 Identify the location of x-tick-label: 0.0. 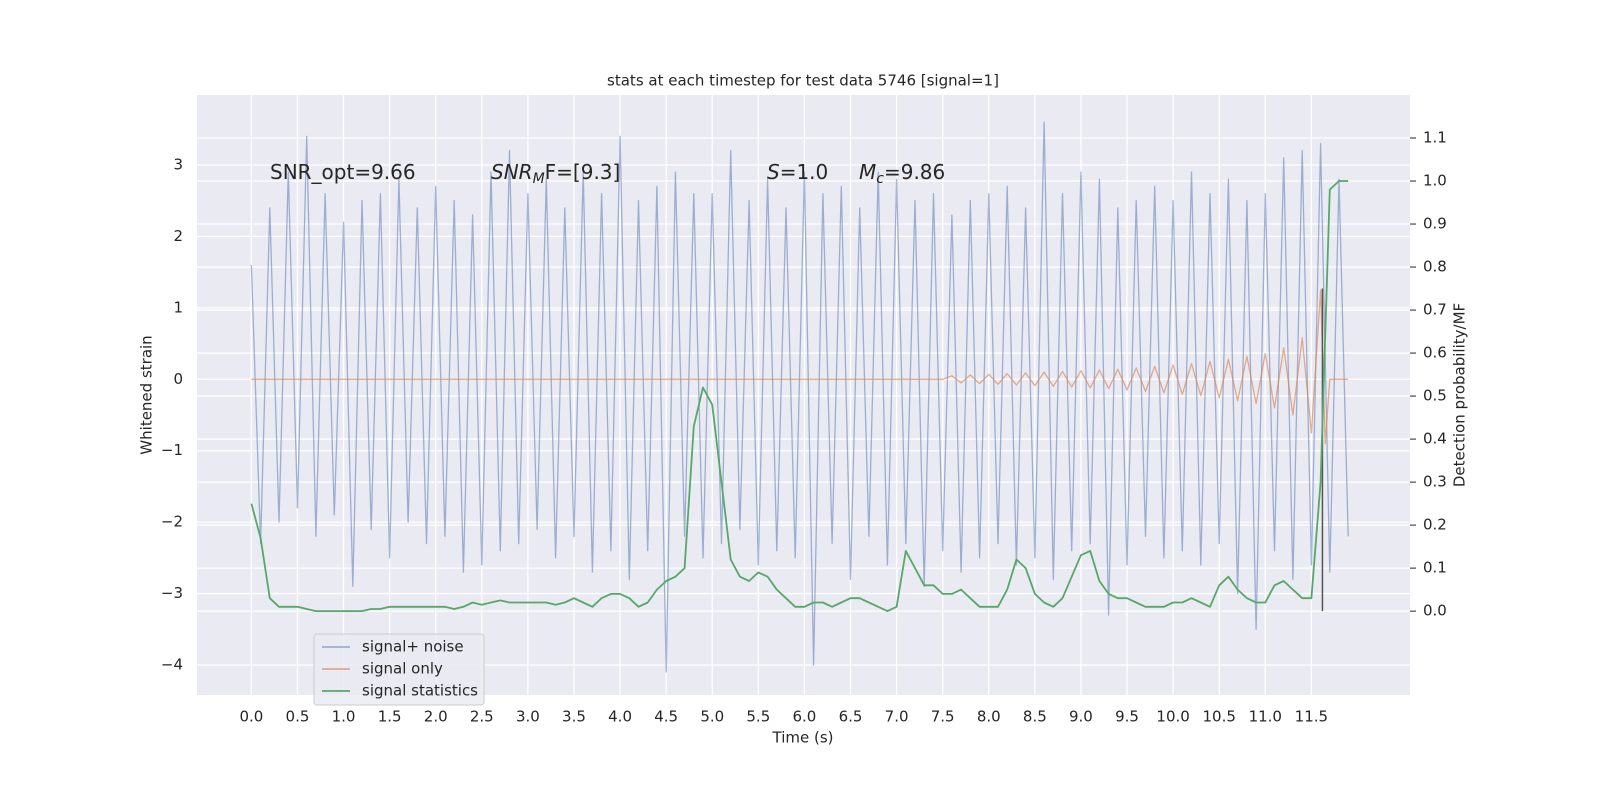
(251, 717).